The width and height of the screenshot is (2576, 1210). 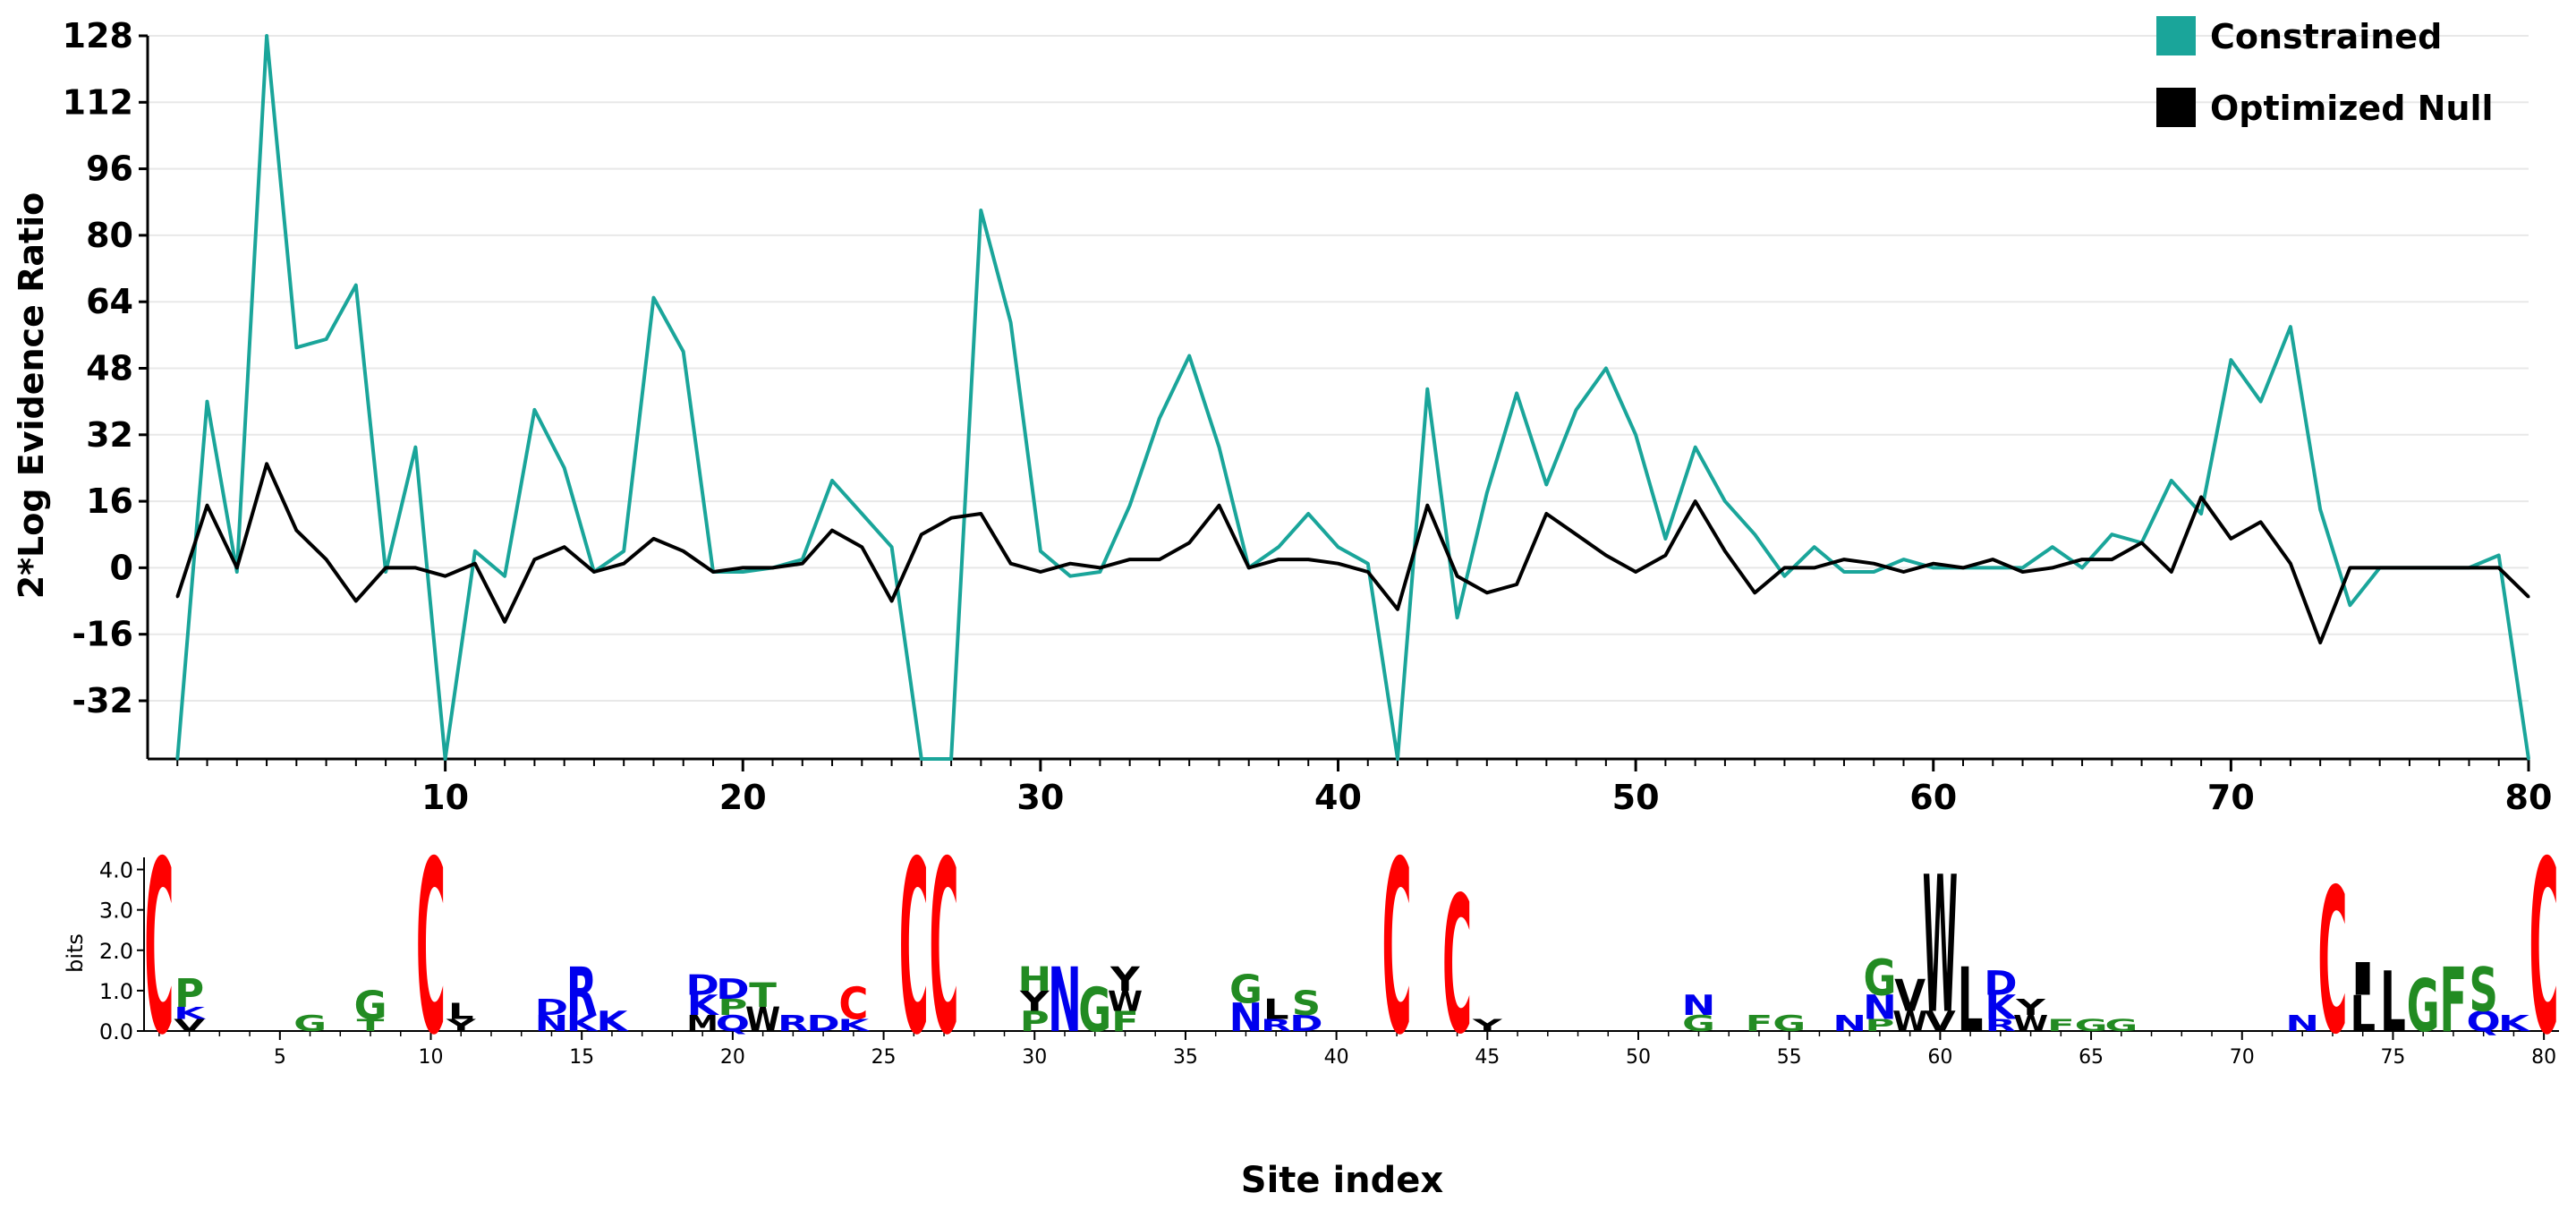 I want to click on logo-y-tick-label: 4.0, so click(x=116, y=870).